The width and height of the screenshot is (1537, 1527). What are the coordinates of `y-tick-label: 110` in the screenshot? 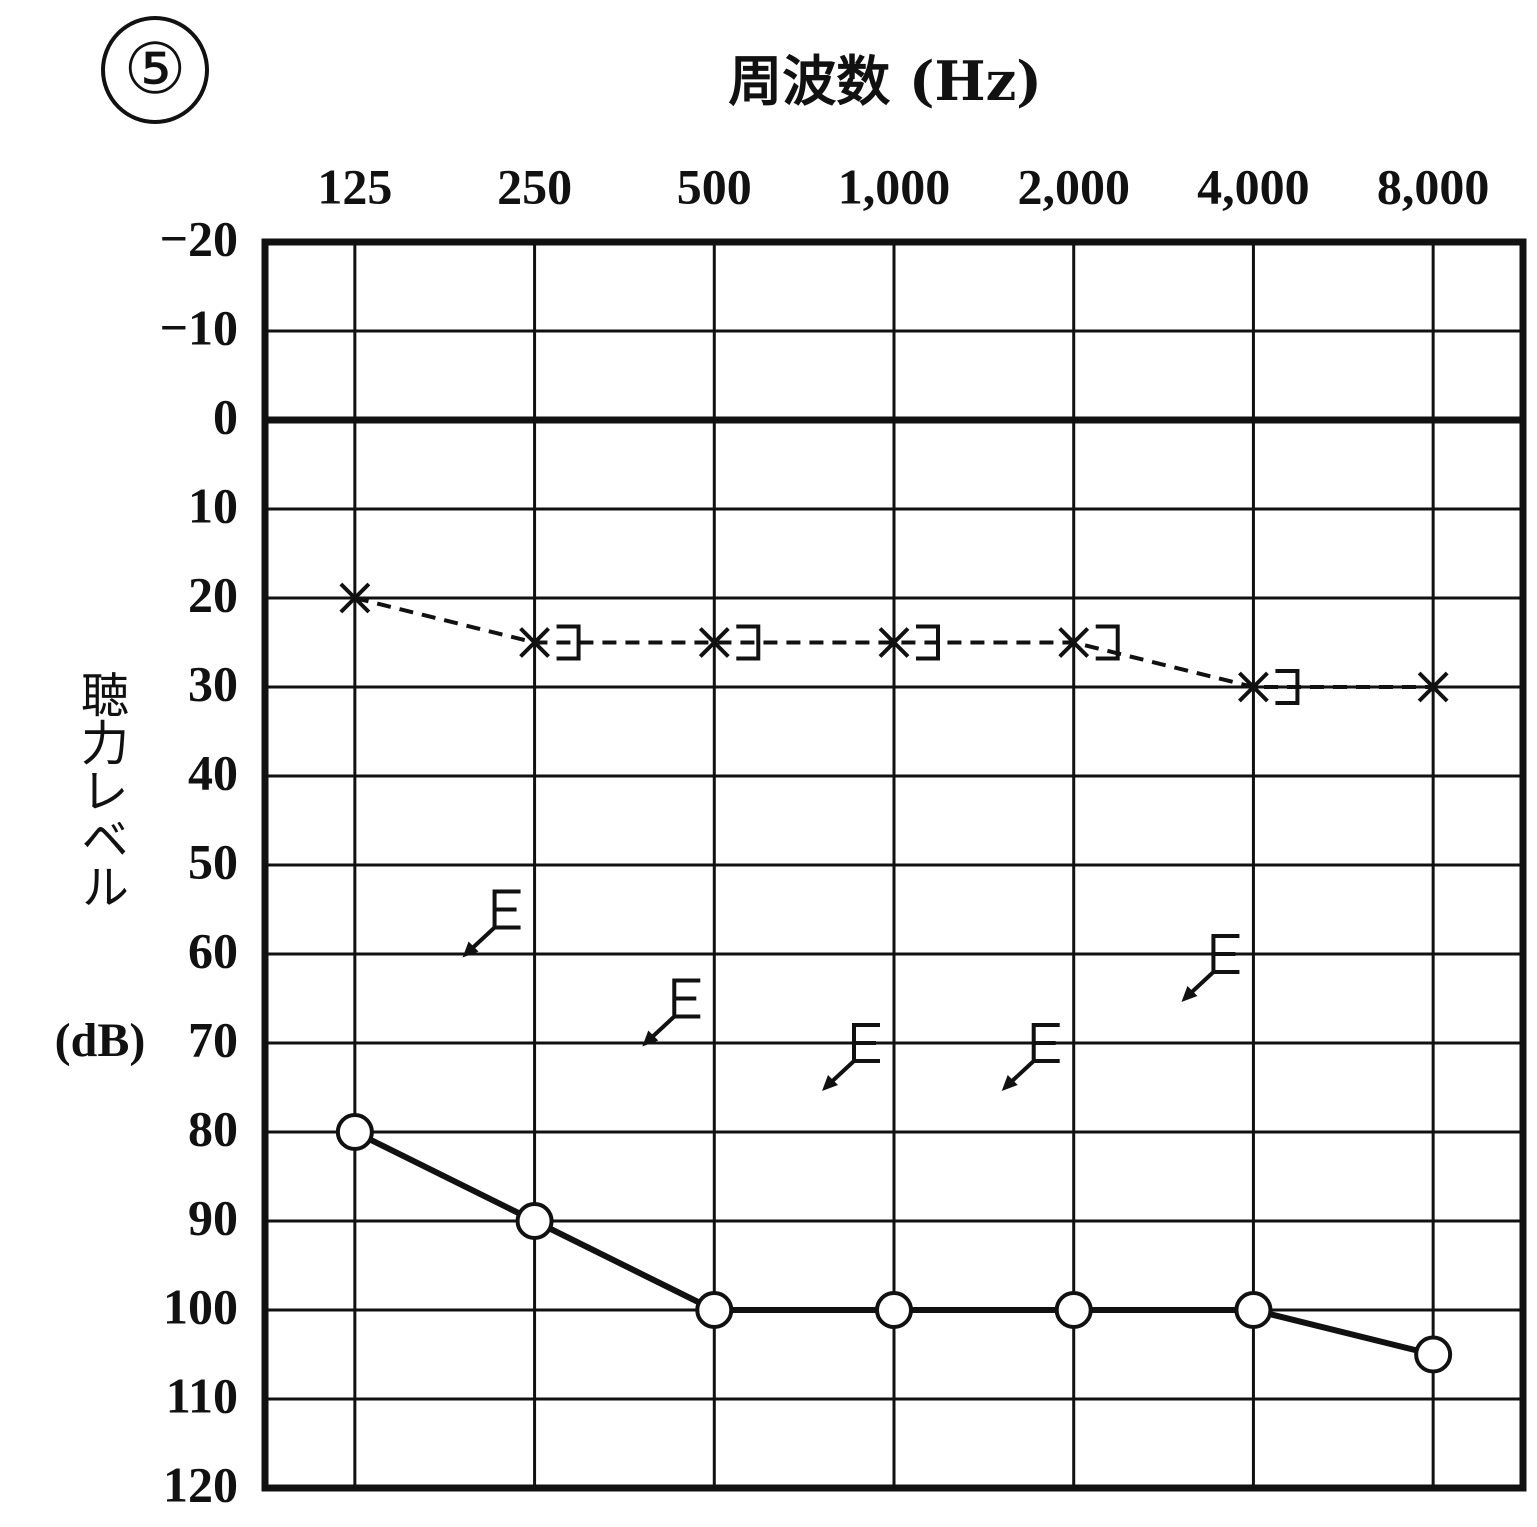 It's located at (202, 1395).